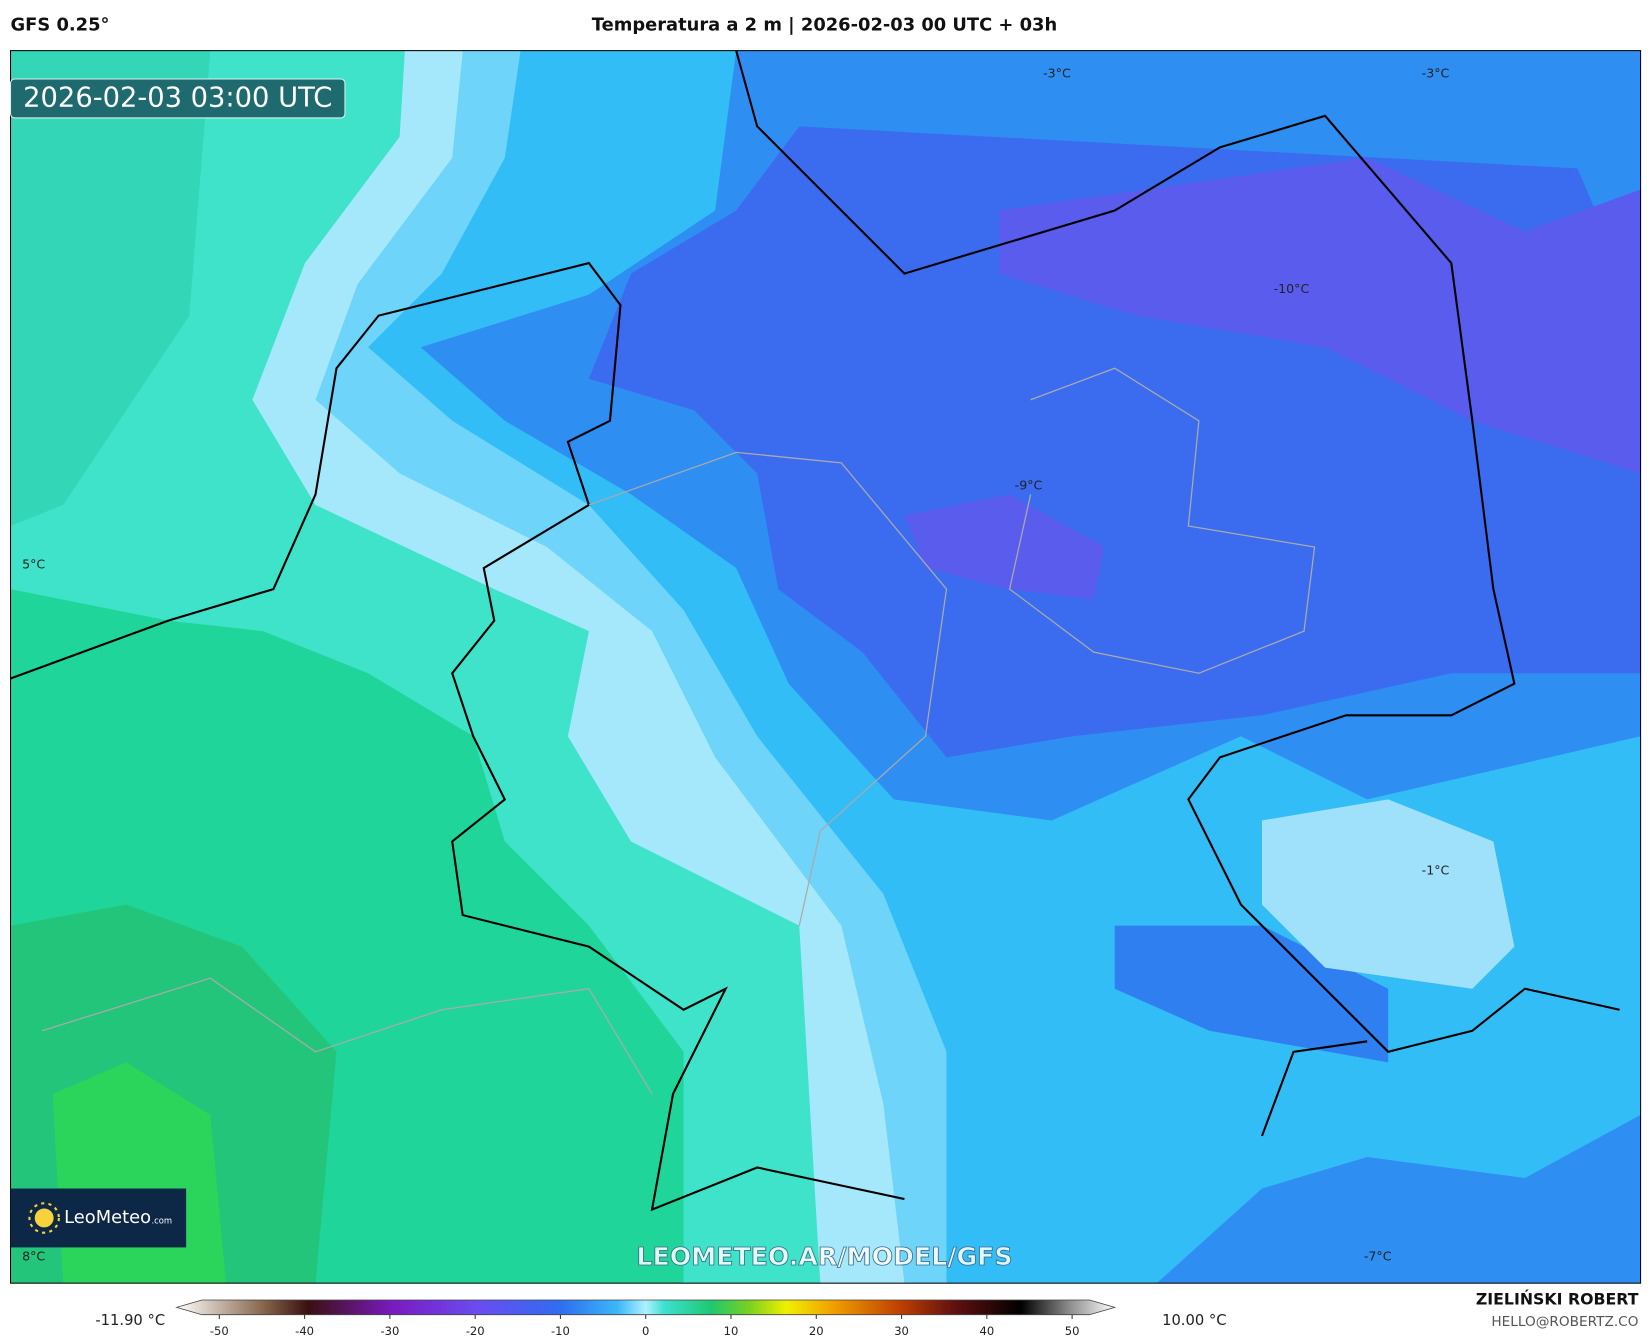 The width and height of the screenshot is (1649, 1338). What do you see at coordinates (646, 1307) in the screenshot?
I see `colorbar-bar` at bounding box center [646, 1307].